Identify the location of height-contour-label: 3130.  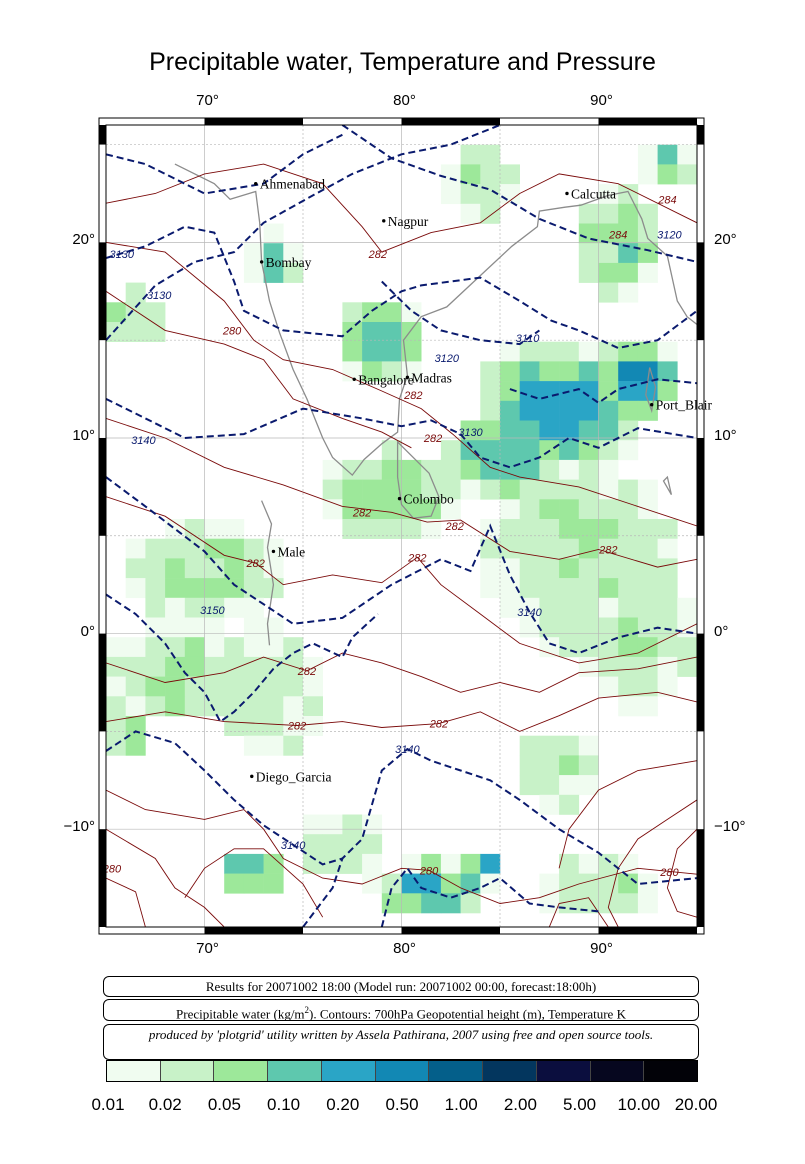
(470, 433).